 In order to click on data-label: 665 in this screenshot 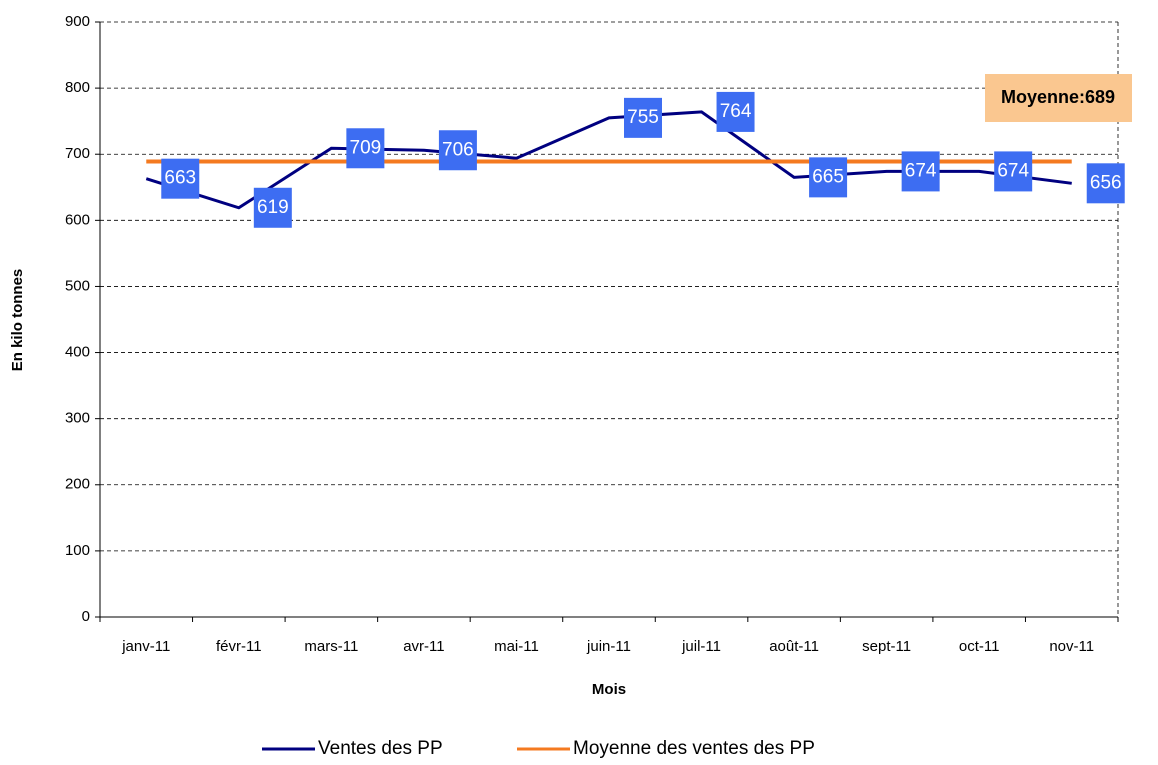, I will do `click(828, 177)`.